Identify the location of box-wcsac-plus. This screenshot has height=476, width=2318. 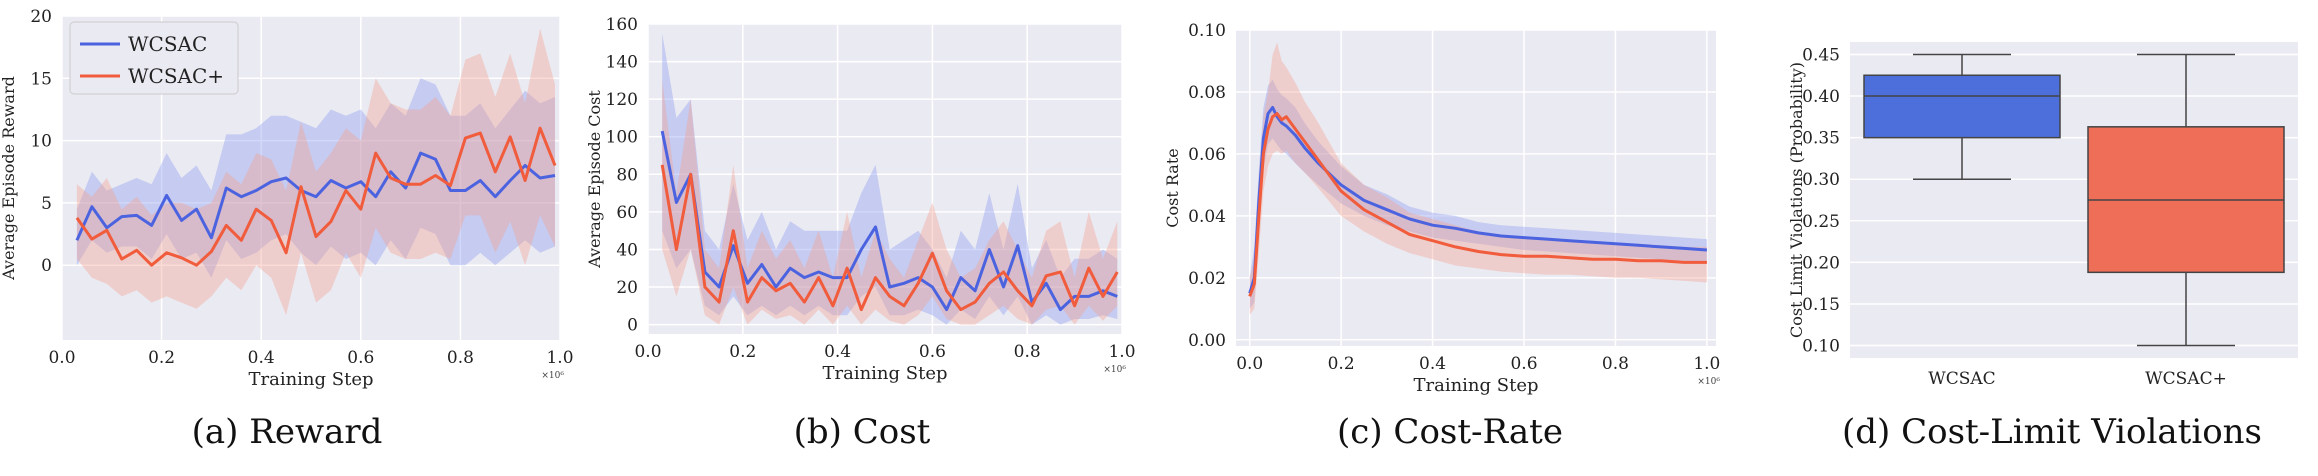
(2186, 200).